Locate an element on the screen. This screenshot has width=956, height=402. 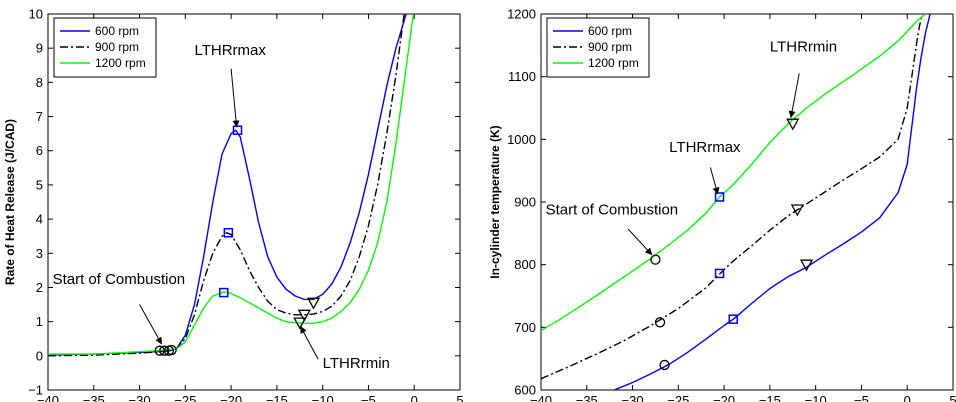
y-tick-label: 700 is located at coordinates (525, 327).